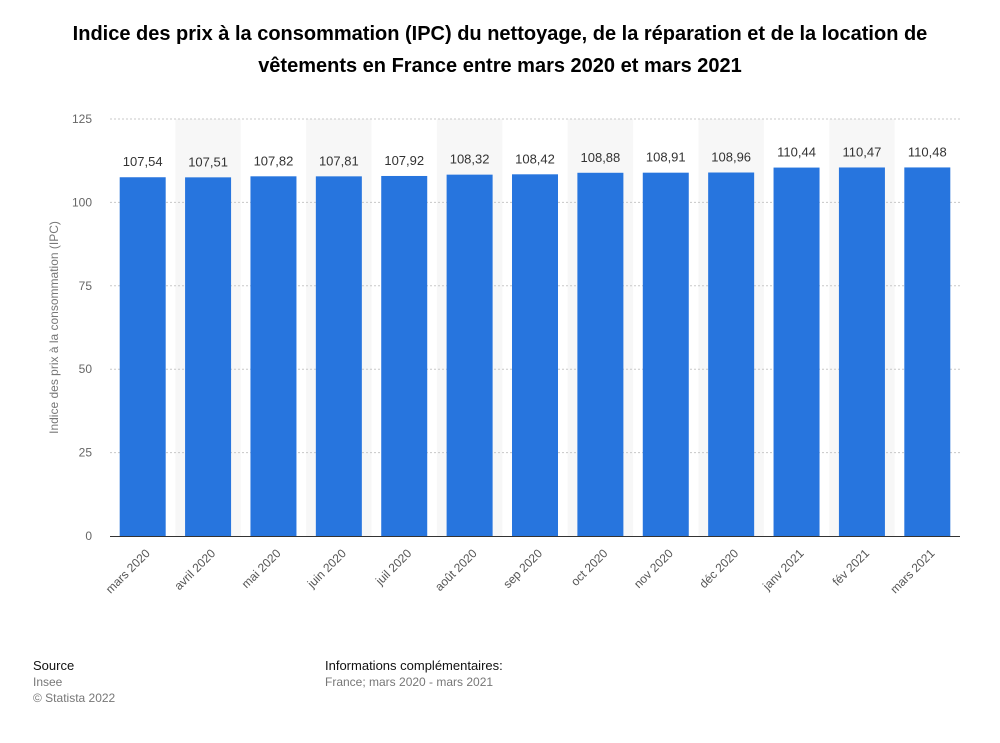 Image resolution: width=1000 pixels, height=743 pixels. Describe the element at coordinates (208, 161) in the screenshot. I see `value-label: 107,51` at that location.